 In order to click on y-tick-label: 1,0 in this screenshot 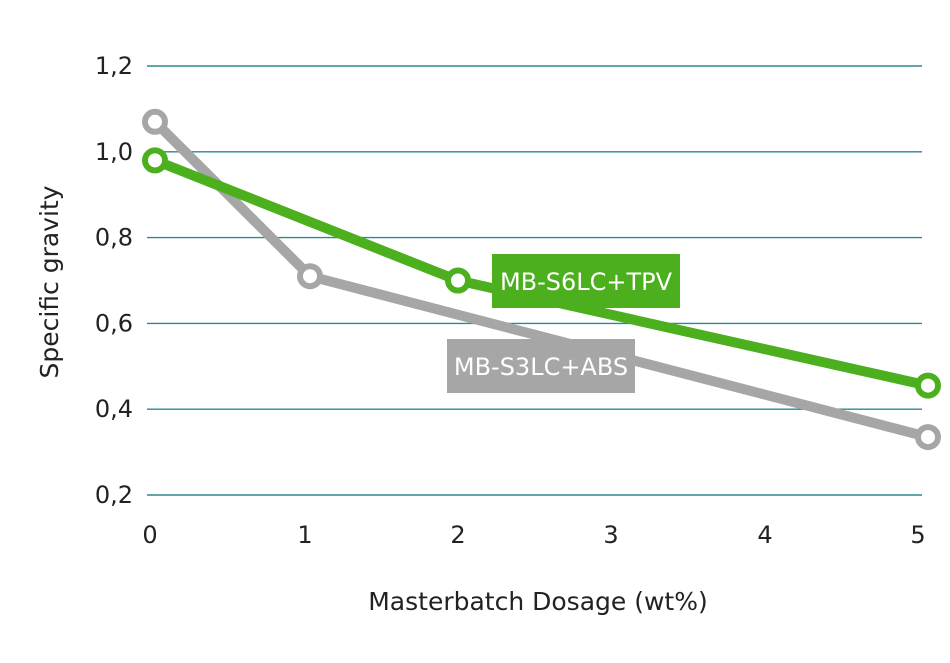, I will do `click(114, 152)`.